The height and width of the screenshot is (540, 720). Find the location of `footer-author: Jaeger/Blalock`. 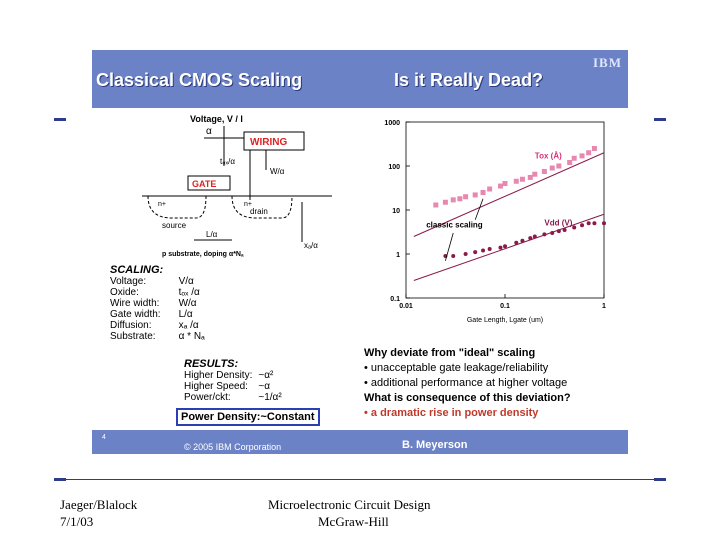

footer-author: Jaeger/Blalock is located at coordinates (99, 504).